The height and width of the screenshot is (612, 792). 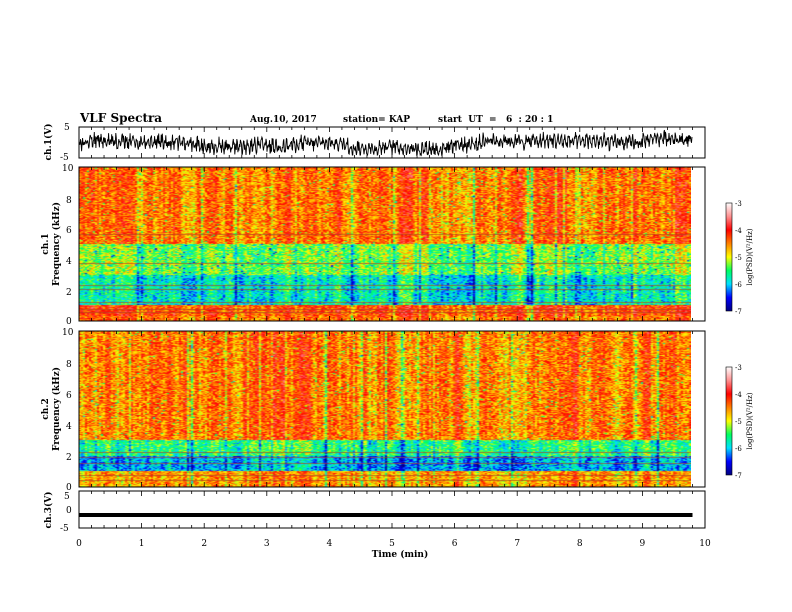 I want to click on ch3-waveform-frame, so click(x=392, y=509).